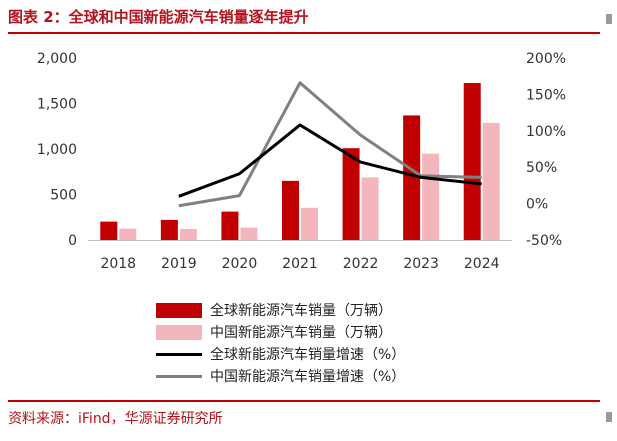  What do you see at coordinates (179, 332) in the screenshot?
I see `legend-swatch-china-sales` at bounding box center [179, 332].